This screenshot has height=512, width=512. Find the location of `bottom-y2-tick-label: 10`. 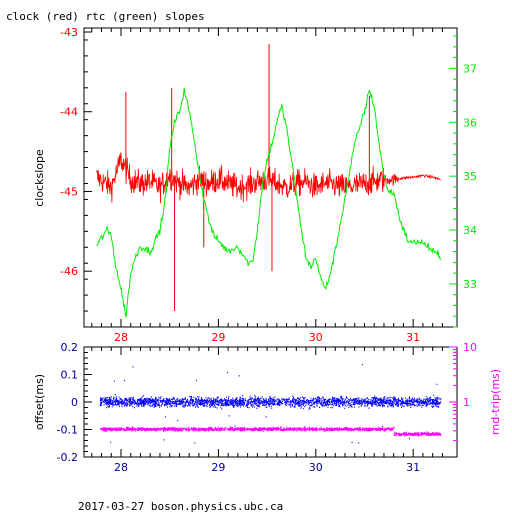

bottom-y2-tick-label: 10 is located at coordinates (470, 347).